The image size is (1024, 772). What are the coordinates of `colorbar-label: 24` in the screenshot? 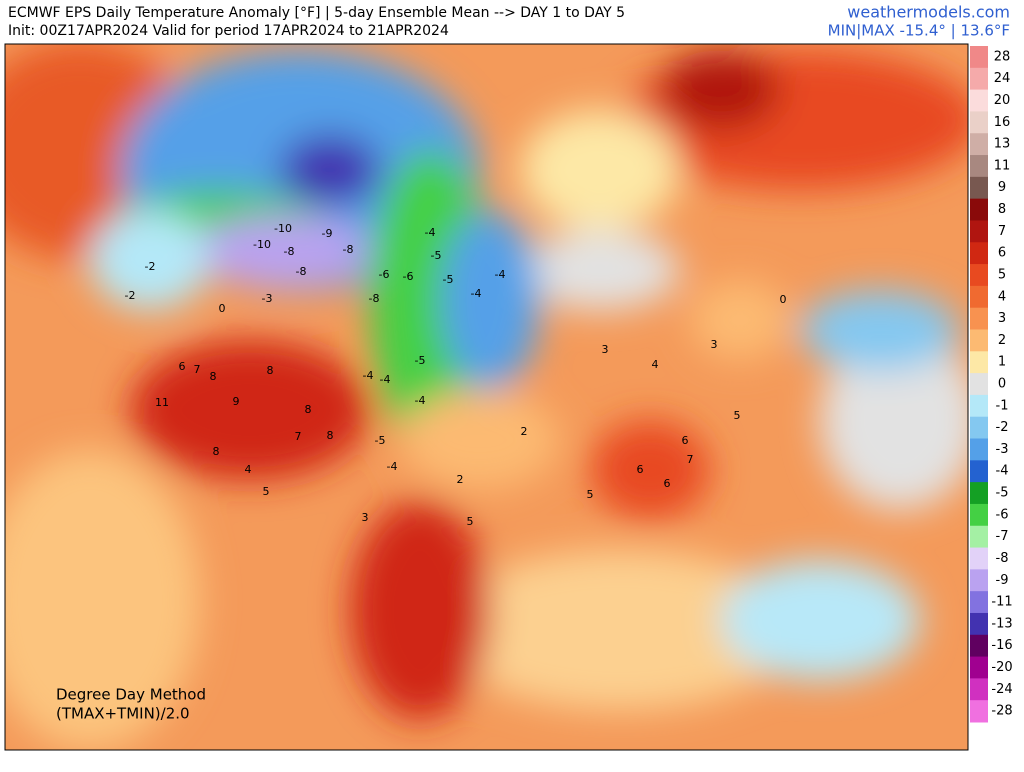 It's located at (1002, 78).